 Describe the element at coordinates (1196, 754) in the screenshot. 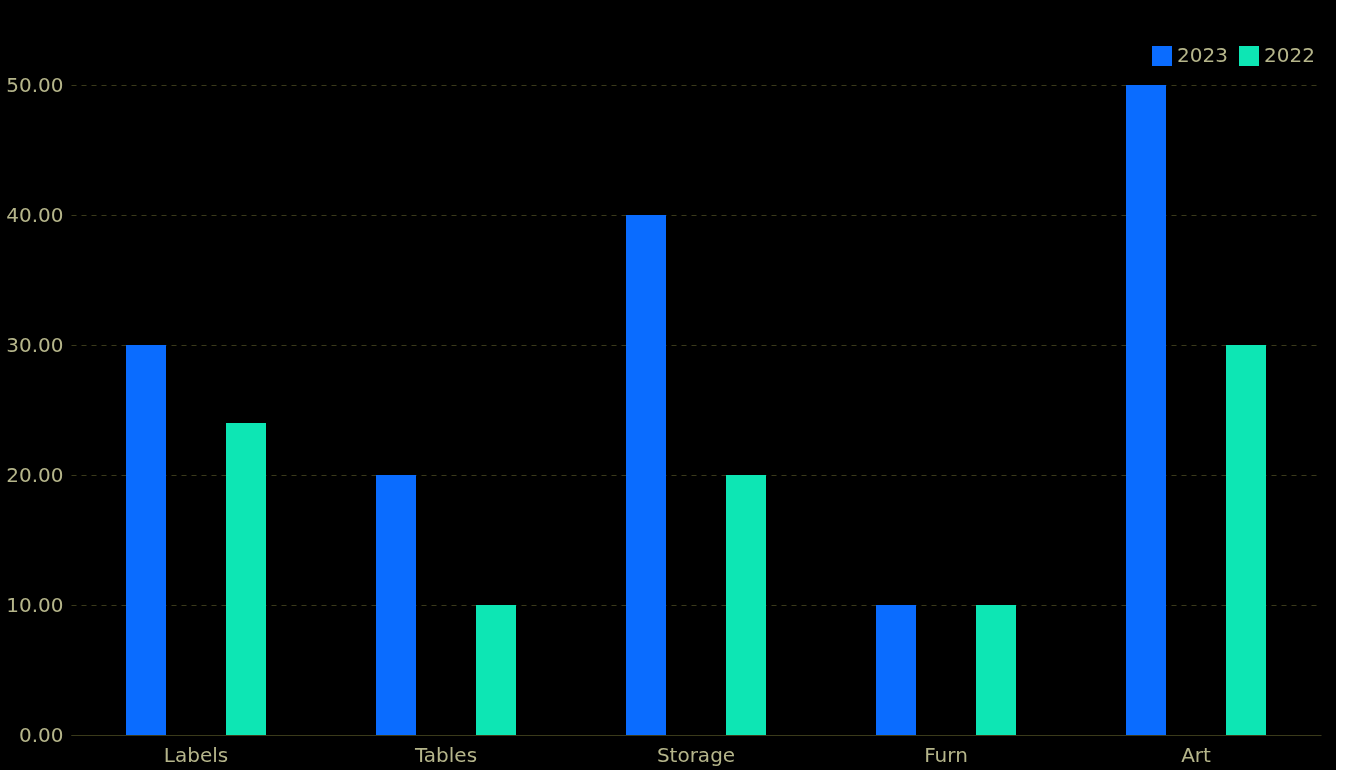

I see `x-tick-label: Art` at that location.